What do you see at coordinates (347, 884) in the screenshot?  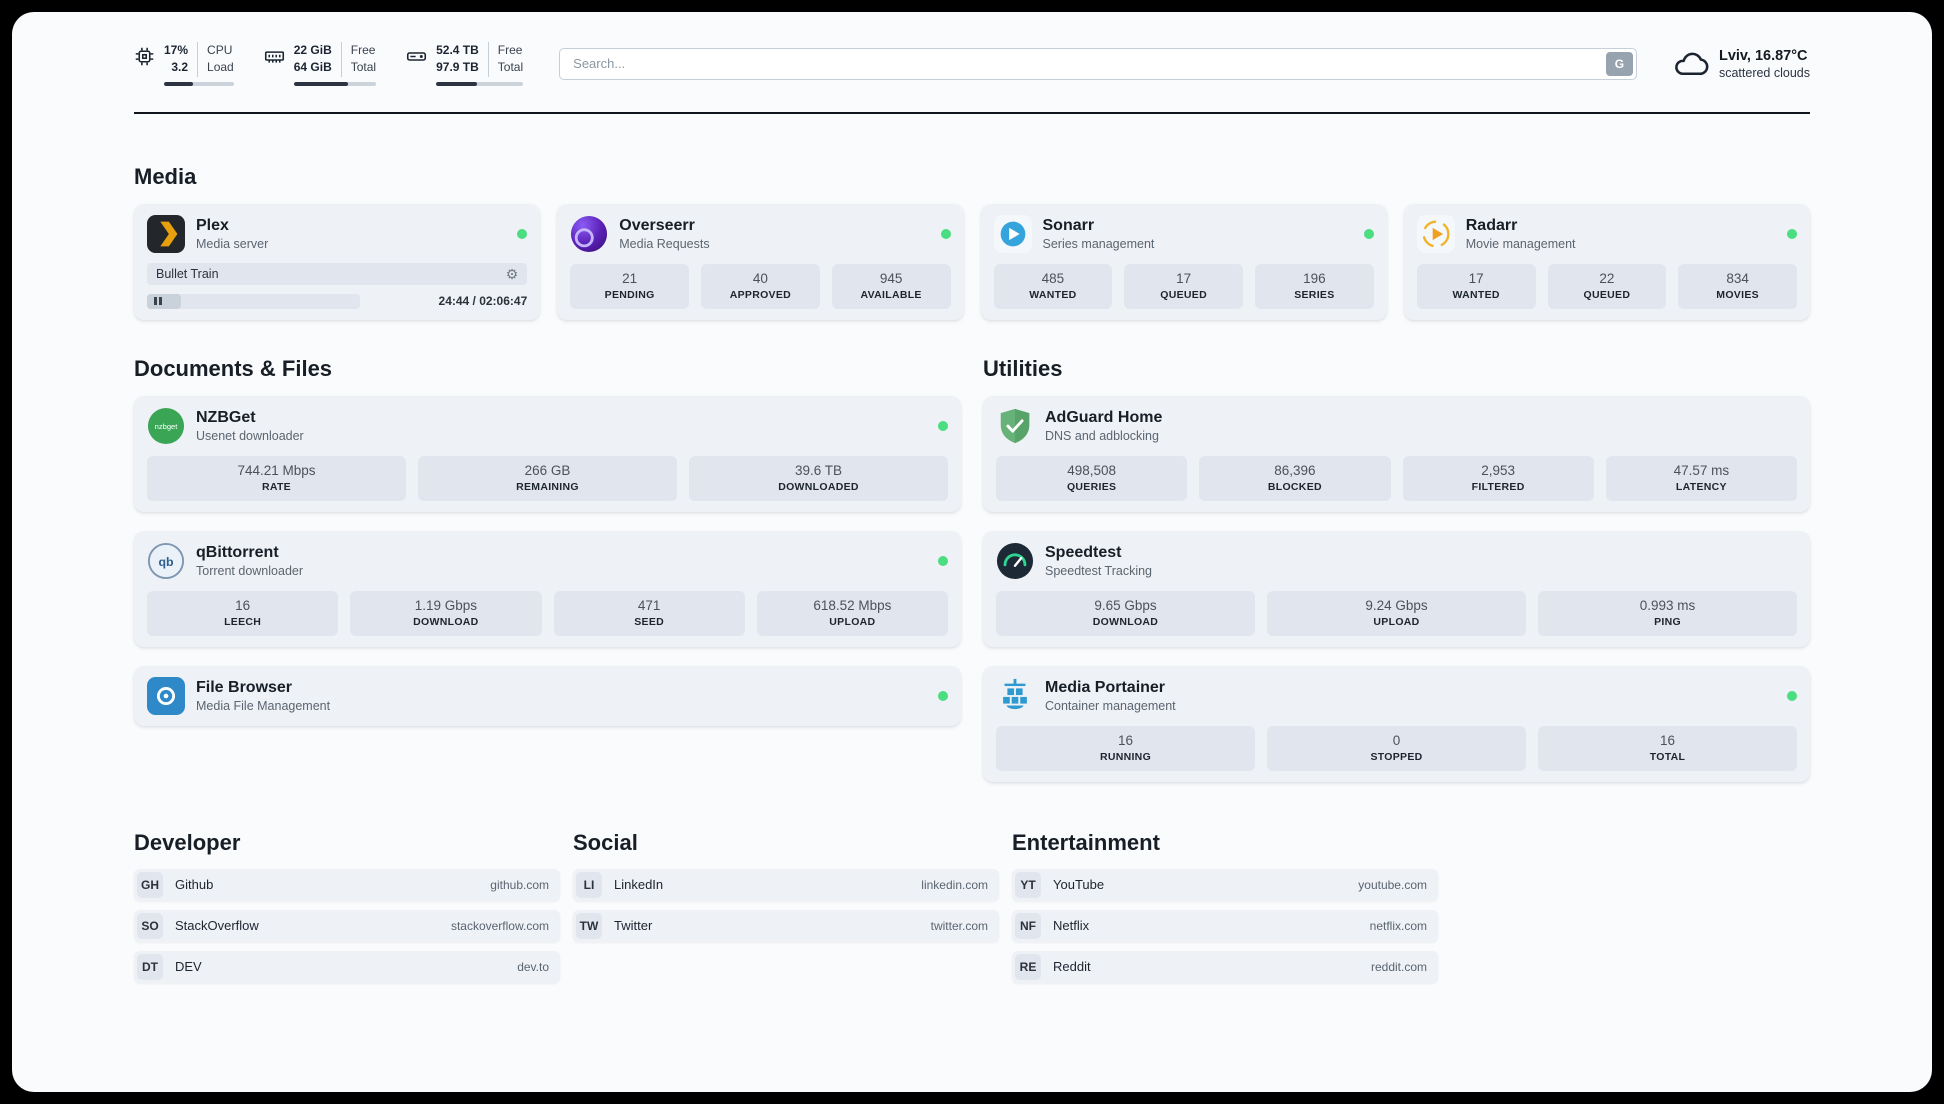 I see `bookmark-github: GH Github github.com` at bounding box center [347, 884].